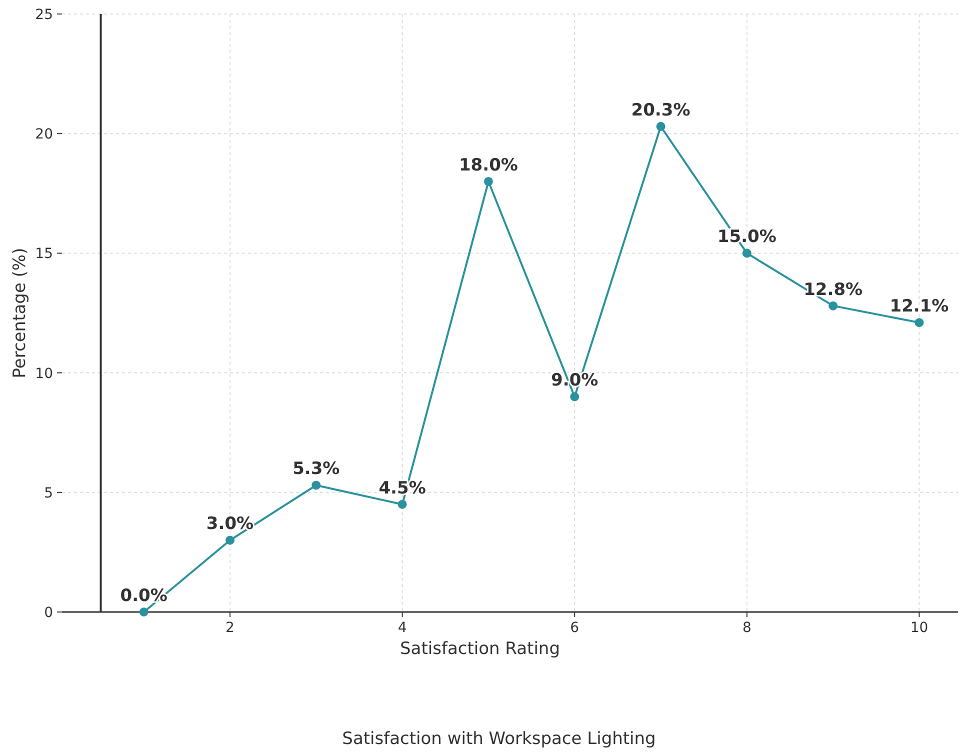 The width and height of the screenshot is (962, 752). What do you see at coordinates (44, 374) in the screenshot?
I see `y-tick-label: 10` at bounding box center [44, 374].